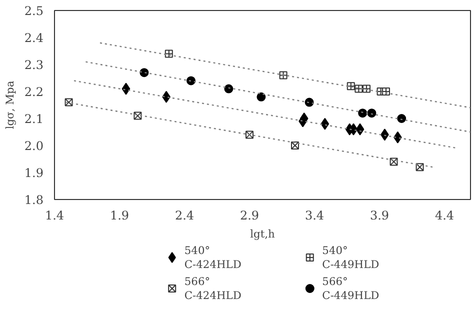  Describe the element at coordinates (34, 65) in the screenshot. I see `y-tick-label: 2.3` at that location.